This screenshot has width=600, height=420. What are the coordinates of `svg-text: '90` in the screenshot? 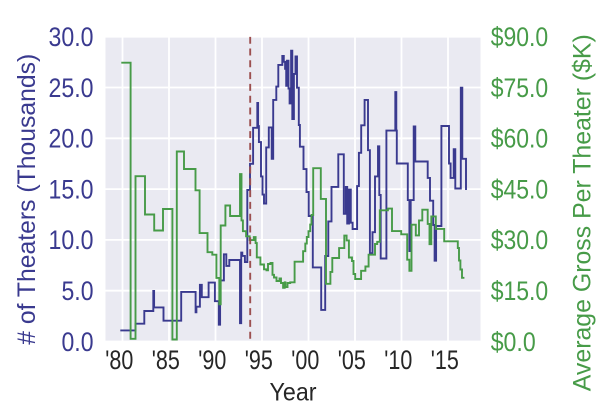 It's located at (212, 360).